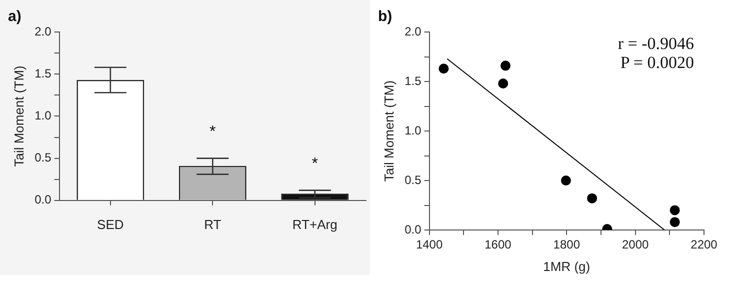 The height and width of the screenshot is (291, 737). I want to click on x-tick-label: SED, so click(110, 224).